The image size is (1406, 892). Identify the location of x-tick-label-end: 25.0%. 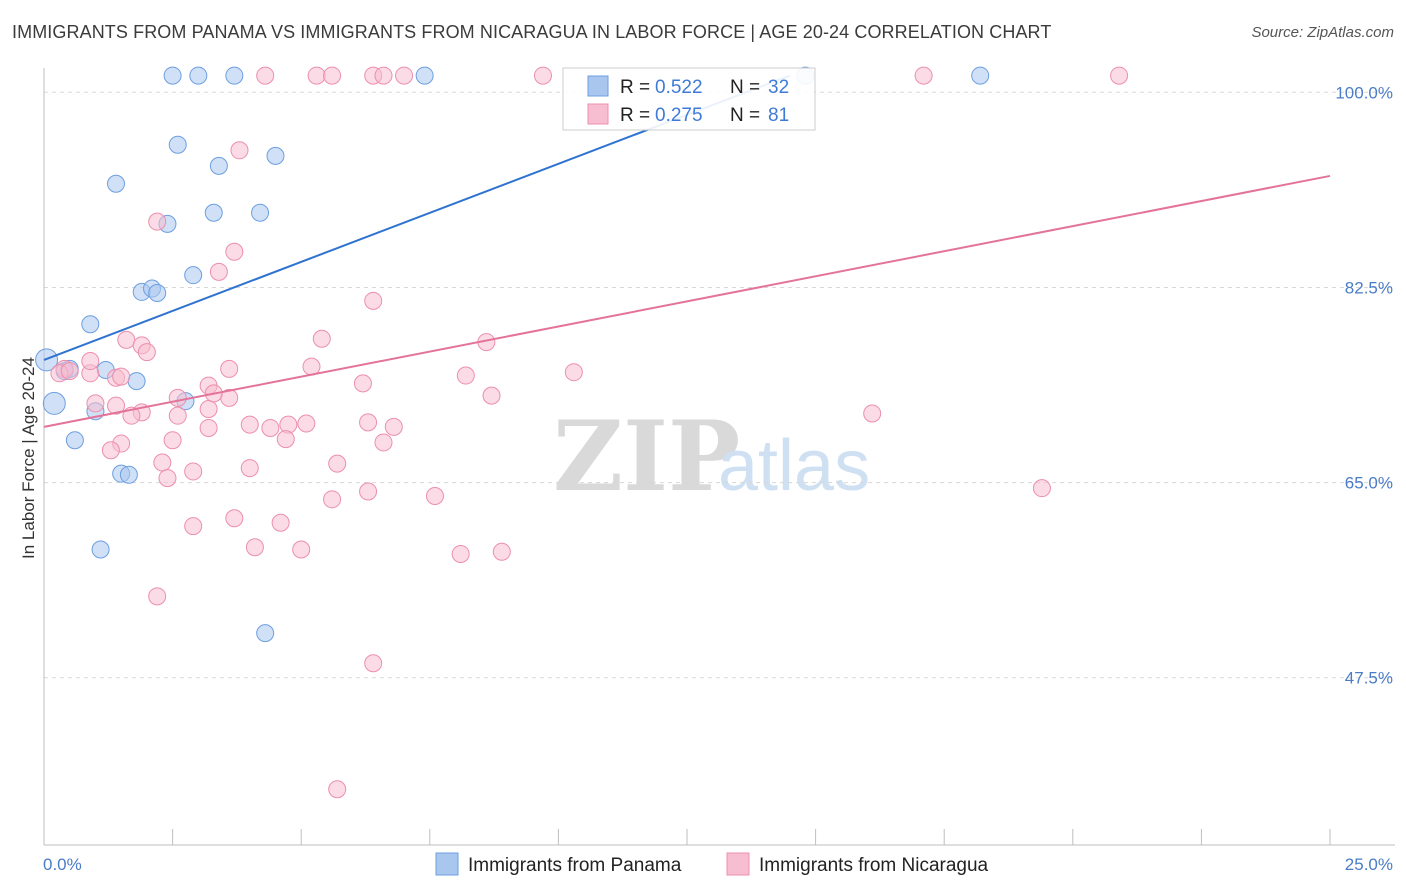
(1369, 864).